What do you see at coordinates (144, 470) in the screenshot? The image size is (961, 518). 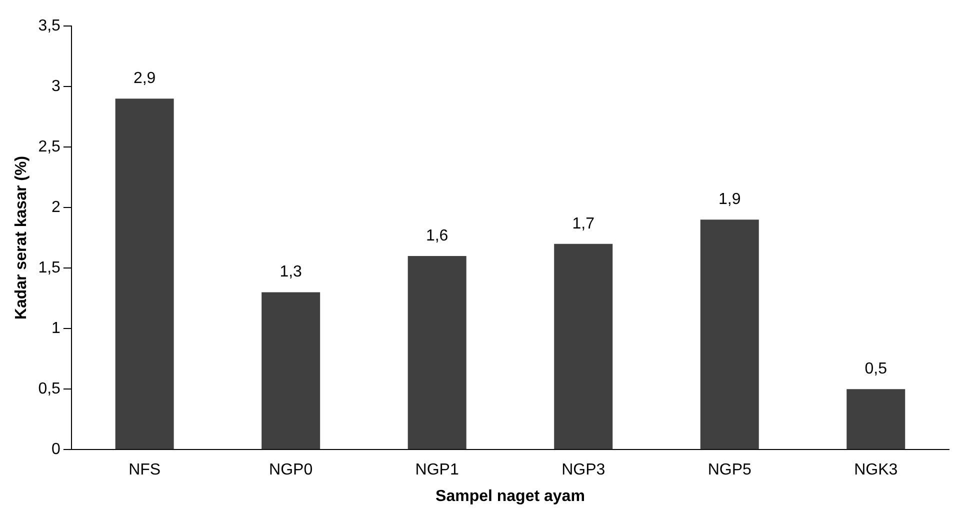 I see `x-tick-label: NFS` at bounding box center [144, 470].